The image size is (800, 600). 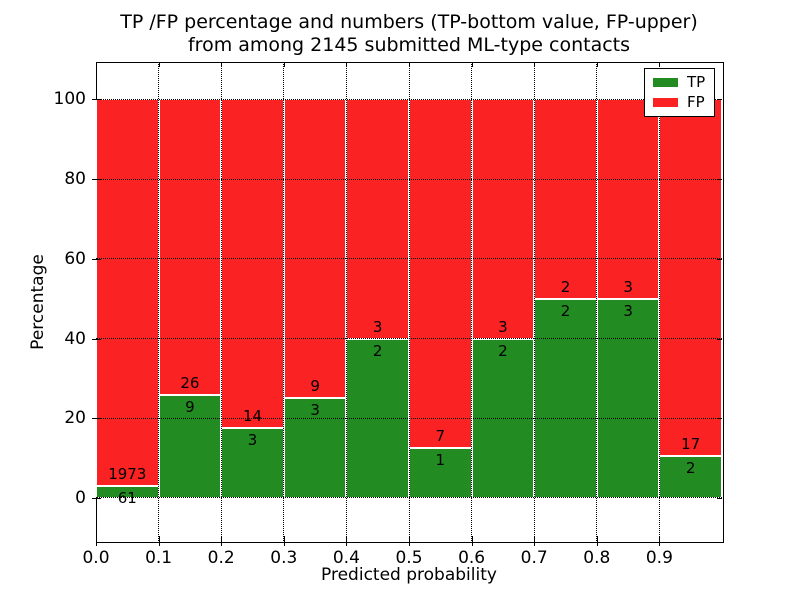 What do you see at coordinates (38, 301) in the screenshot?
I see `y-axis-label: Percentage` at bounding box center [38, 301].